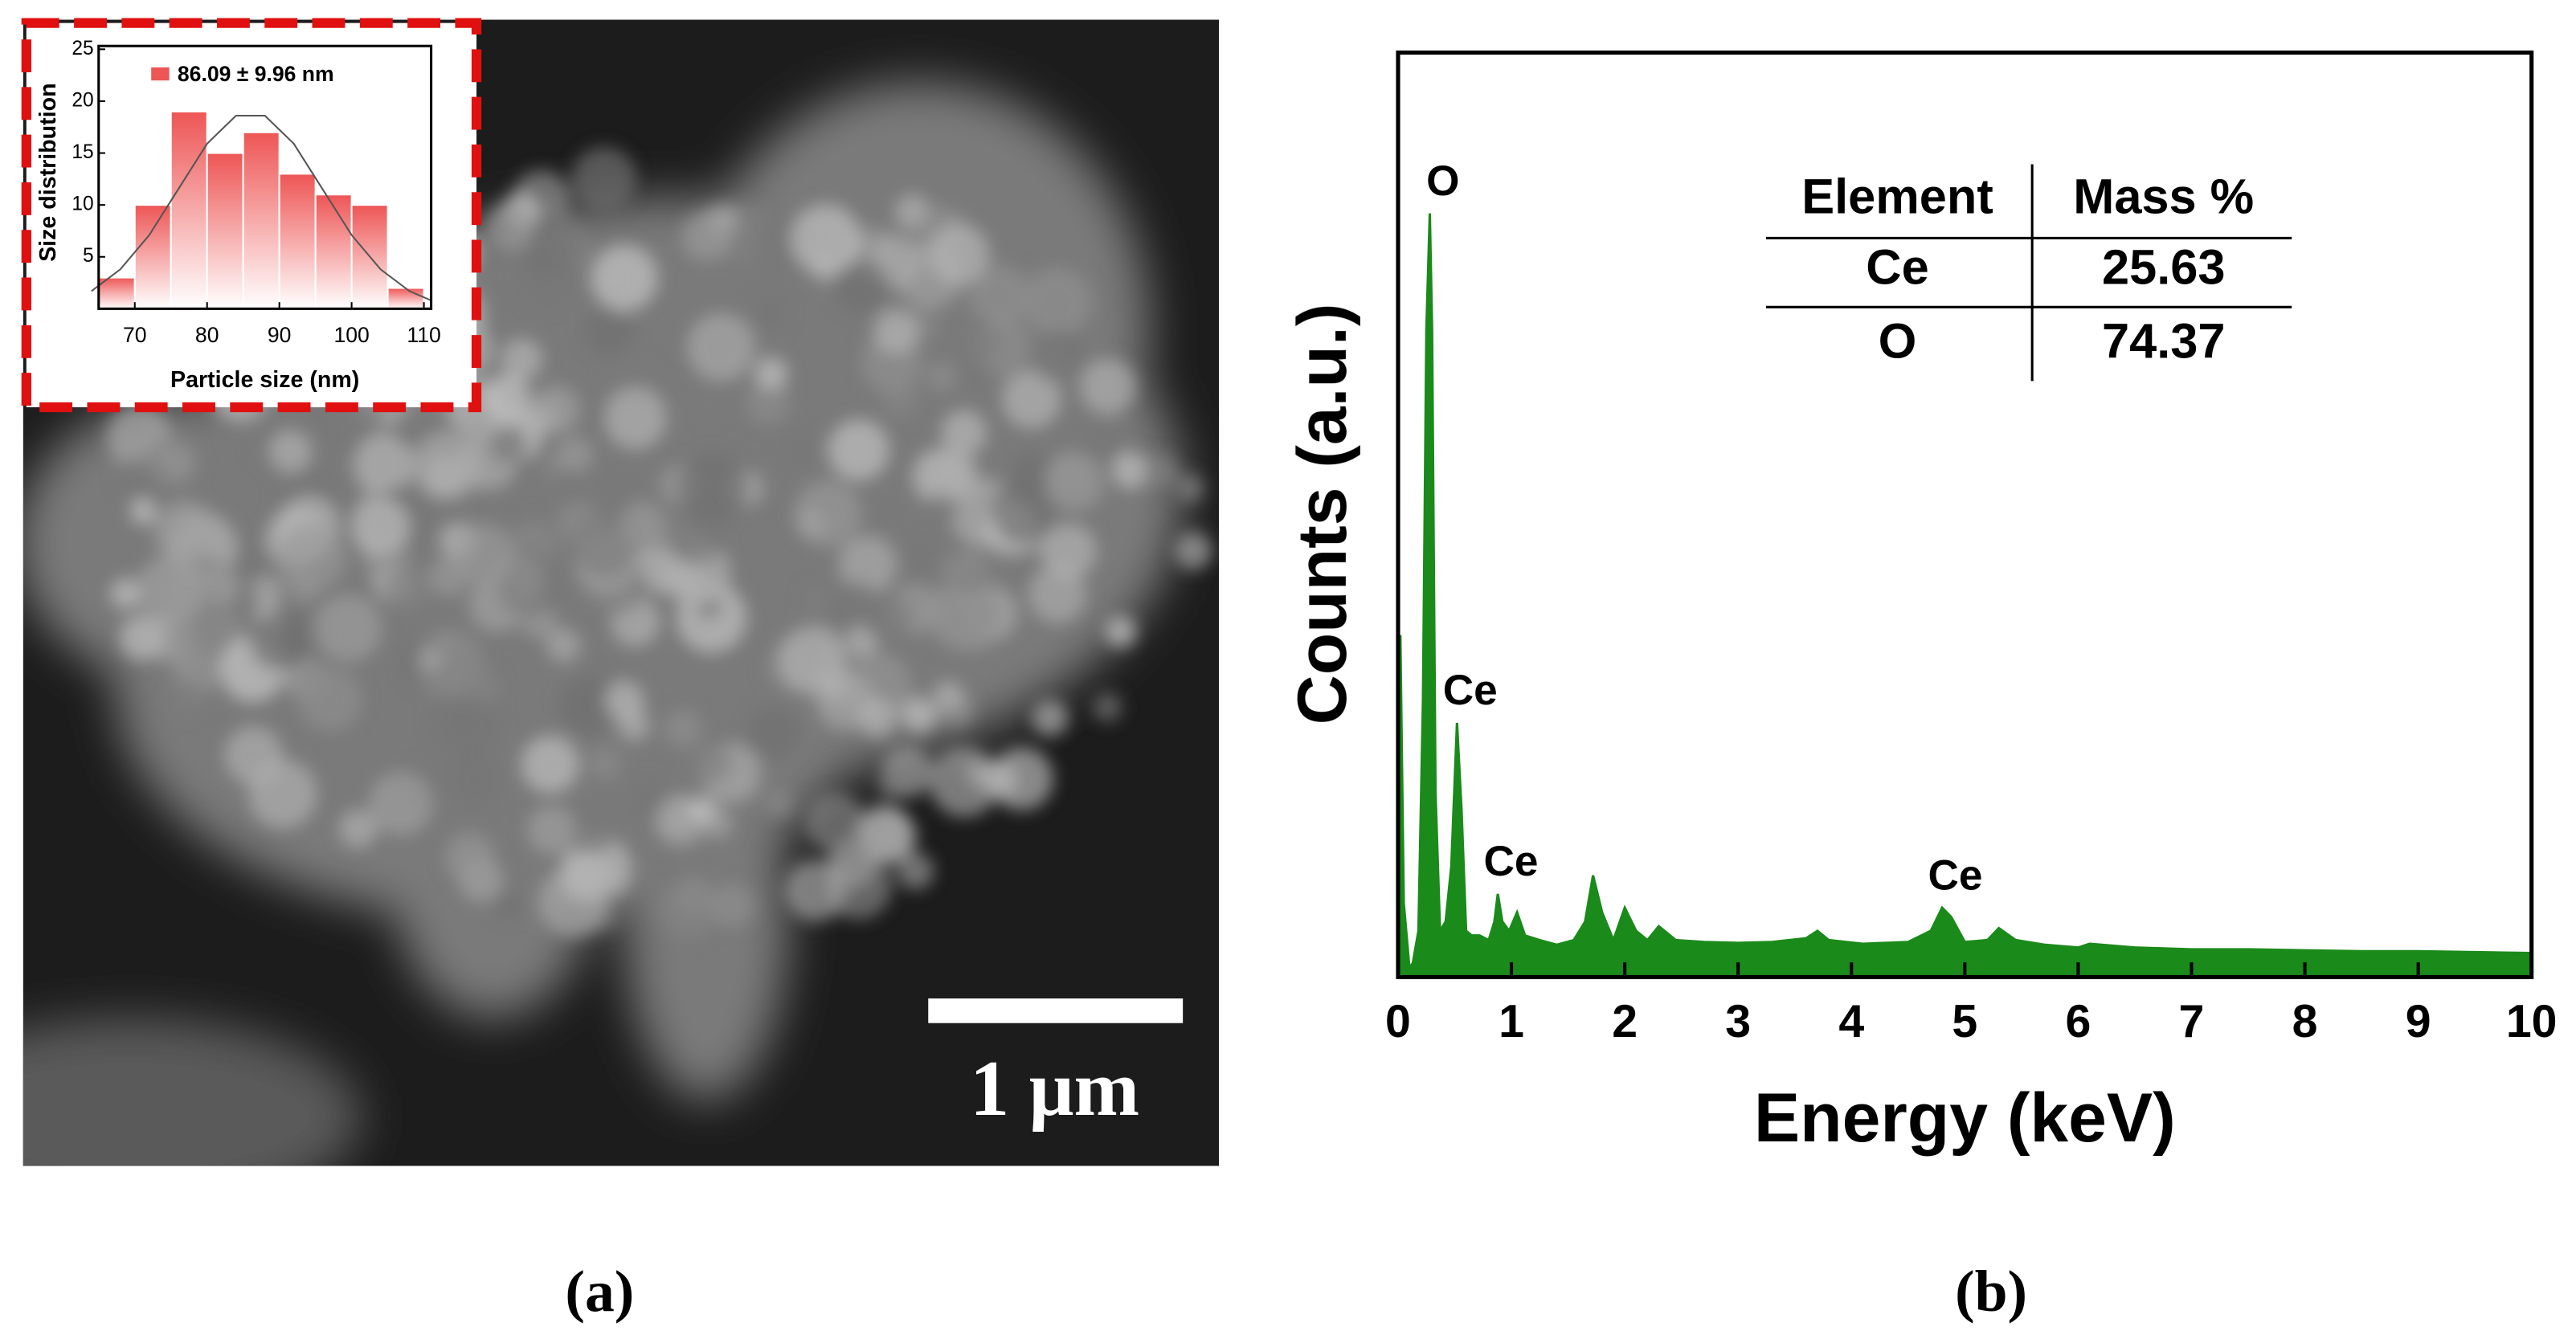 This screenshot has width=2576, height=1343. Describe the element at coordinates (264, 380) in the screenshot. I see `x-axis-label: Particle size (nm)` at that location.